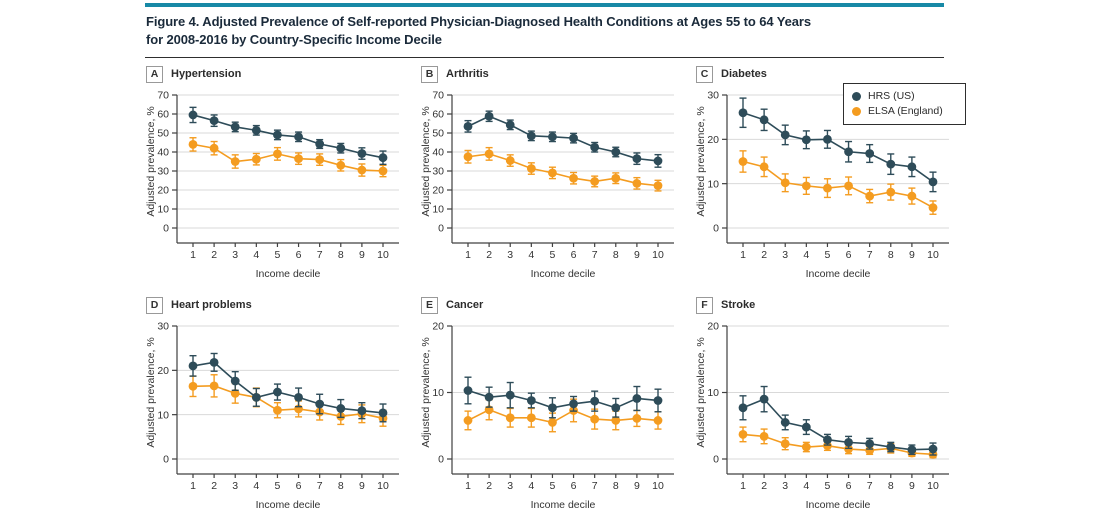 This screenshot has width=1096, height=531. I want to click on panel-title: Cancer, so click(465, 305).